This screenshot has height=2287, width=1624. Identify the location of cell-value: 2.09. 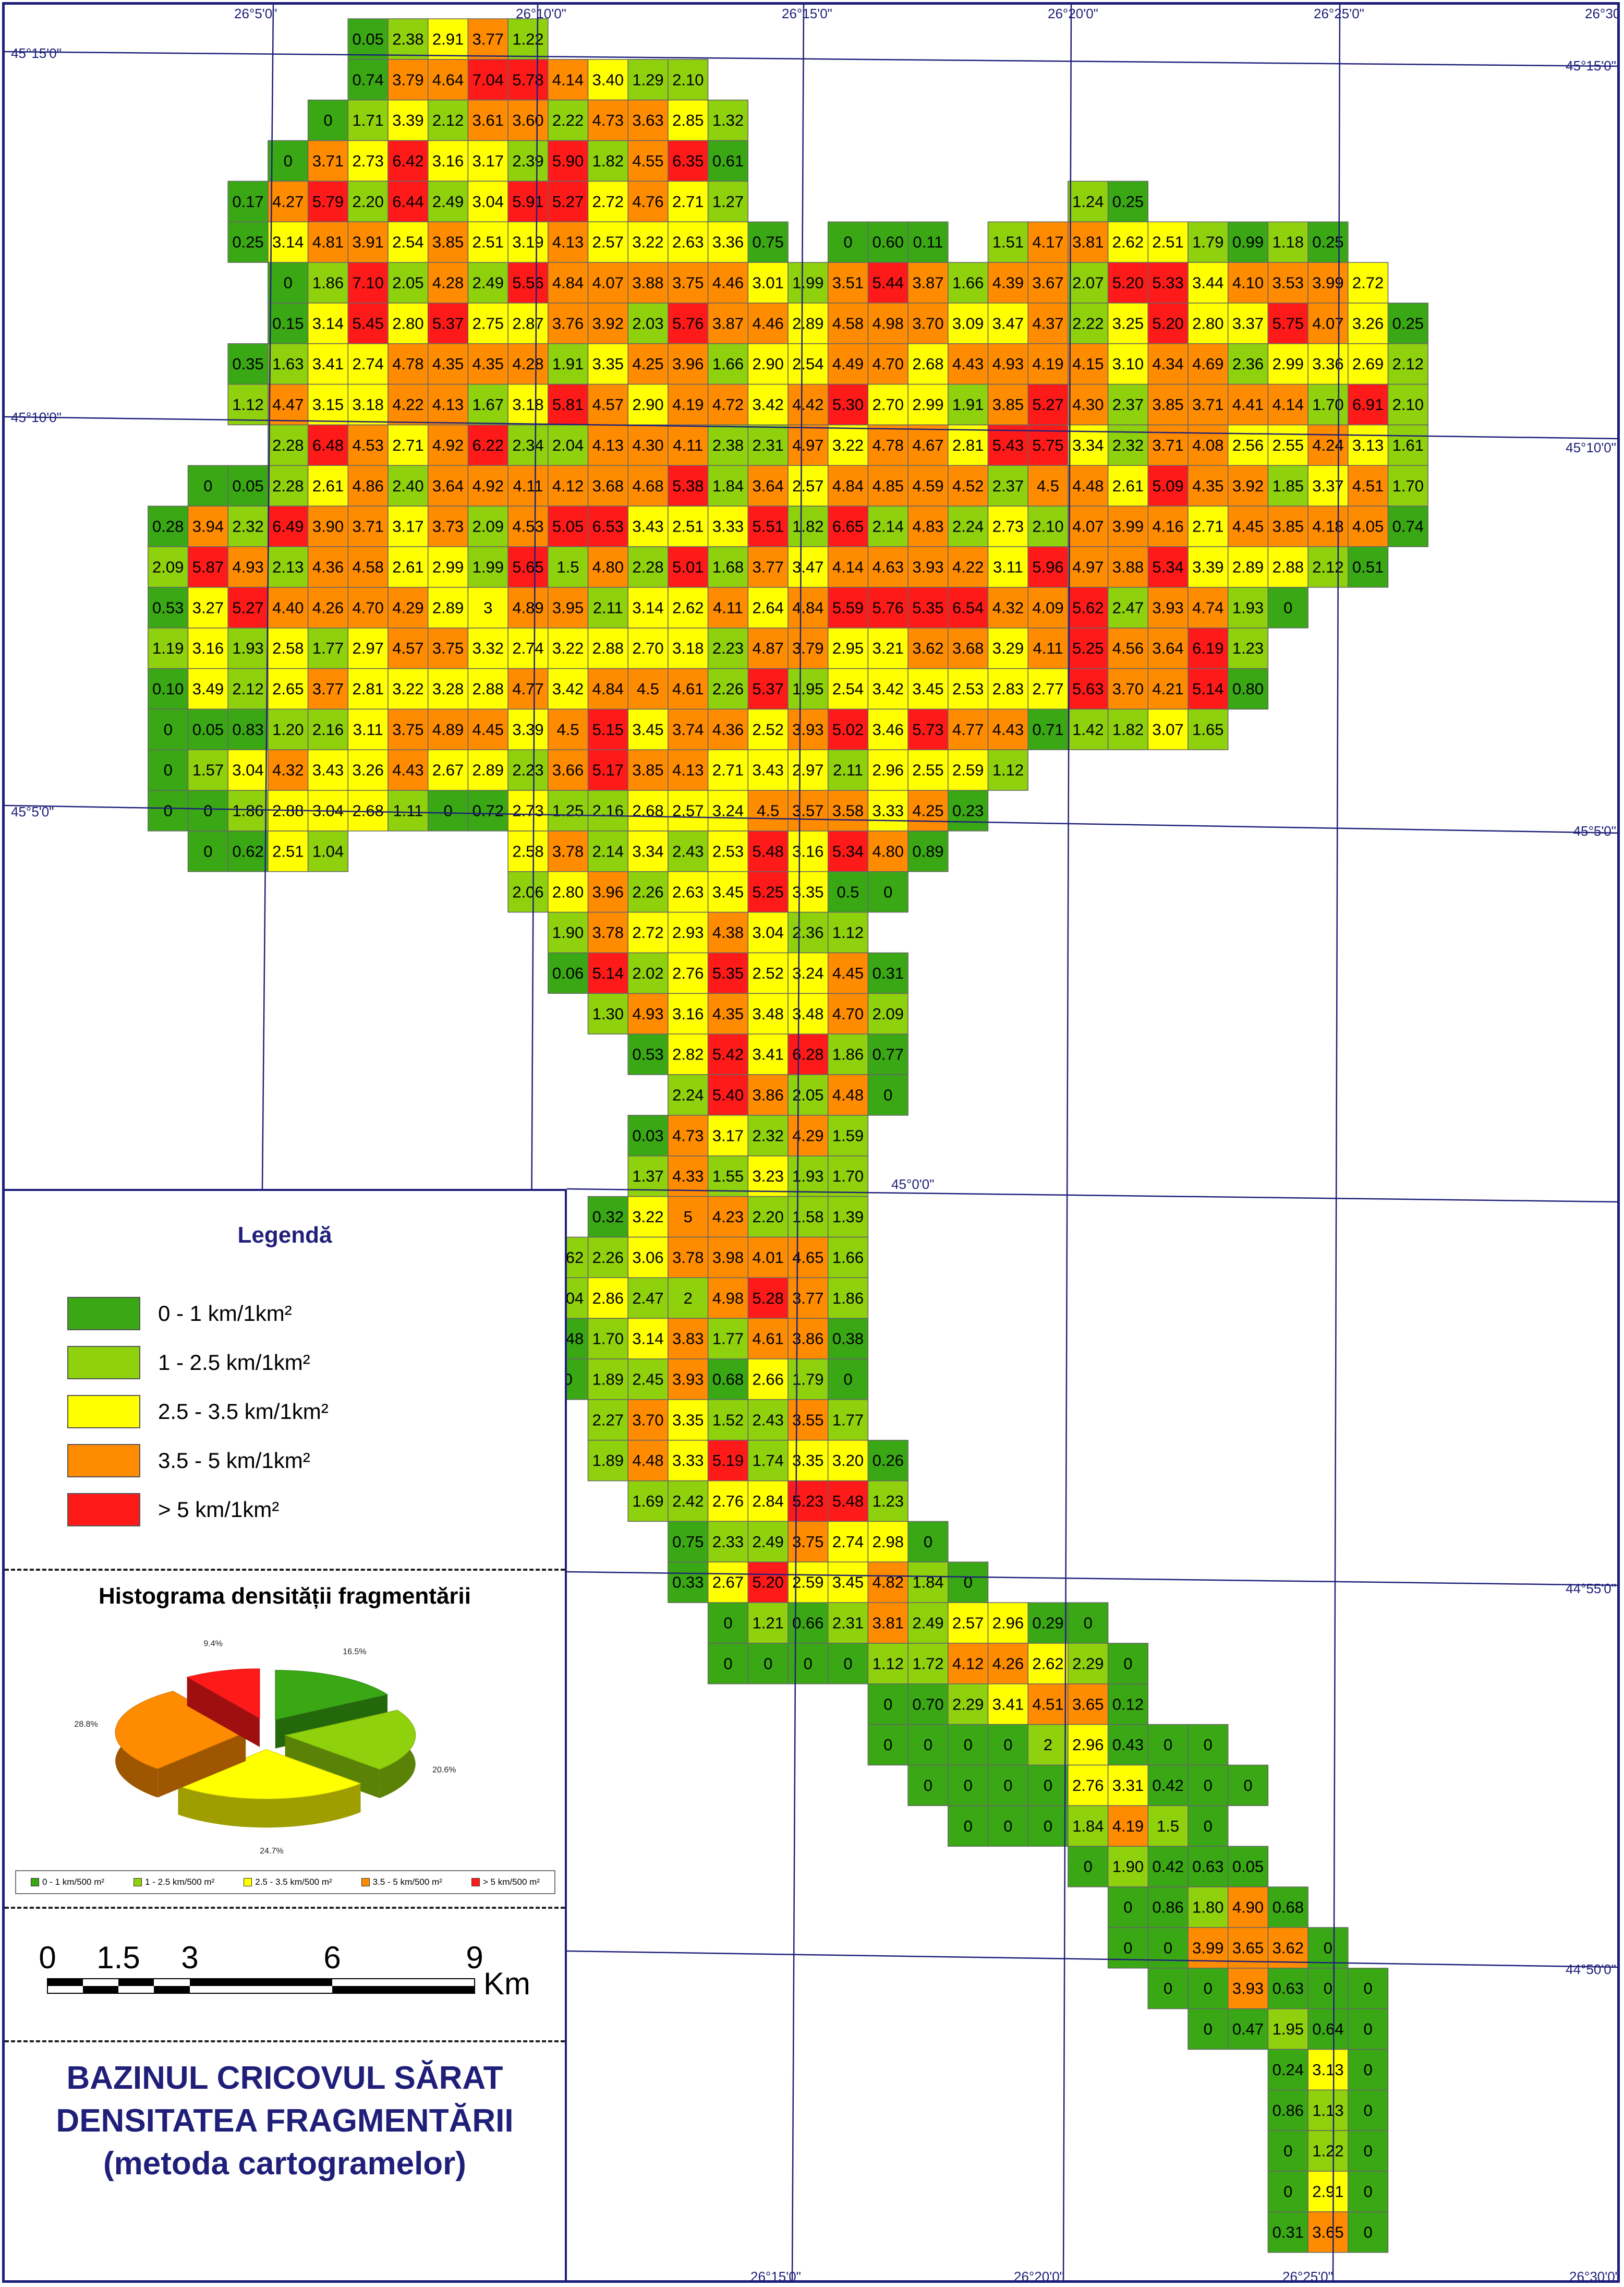
(488, 526).